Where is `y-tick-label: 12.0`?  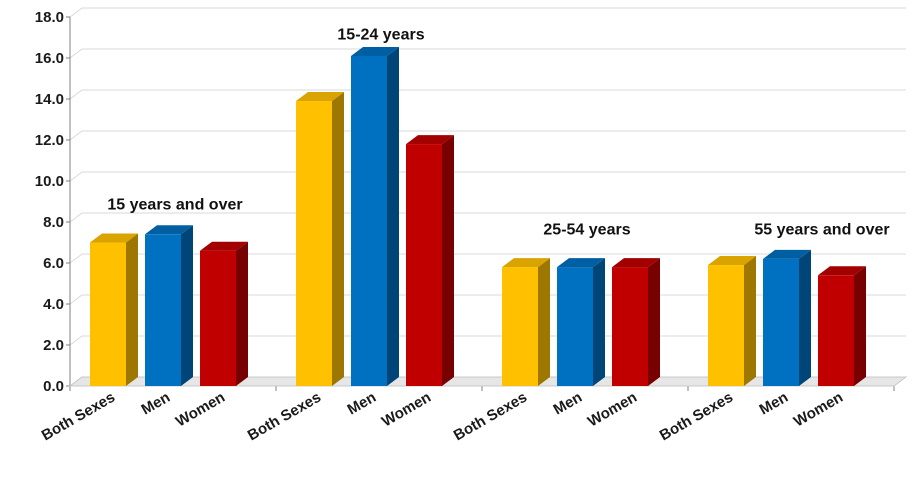
y-tick-label: 12.0 is located at coordinates (49, 140).